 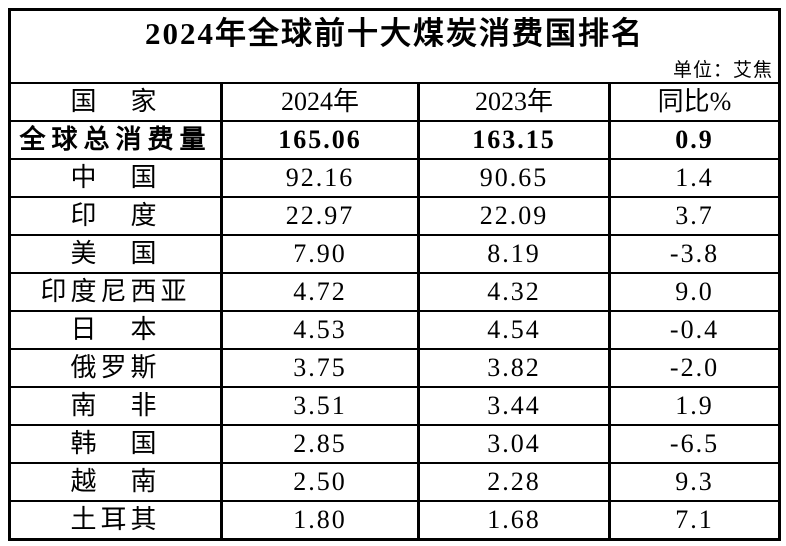 What do you see at coordinates (320, 367) in the screenshot?
I see `value-2024: 3.75` at bounding box center [320, 367].